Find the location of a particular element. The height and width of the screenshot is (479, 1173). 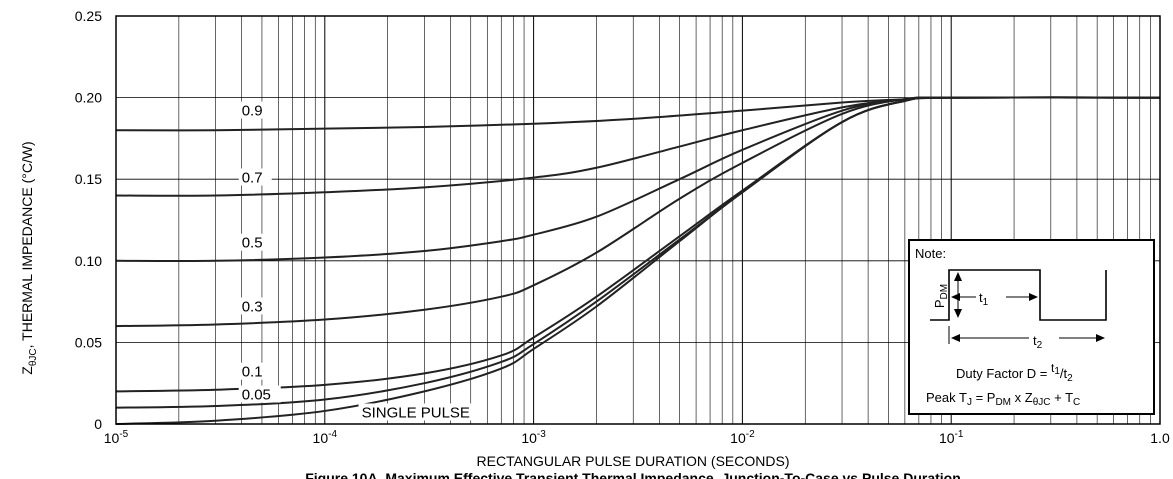

y-tick-label: 0.05 is located at coordinates (88, 342).